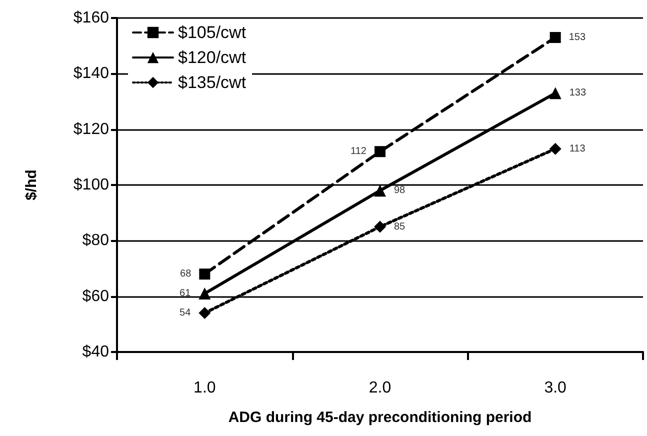 This screenshot has height=436, width=647. What do you see at coordinates (212, 82) in the screenshot?
I see `legend-label: $135/cwt` at bounding box center [212, 82].